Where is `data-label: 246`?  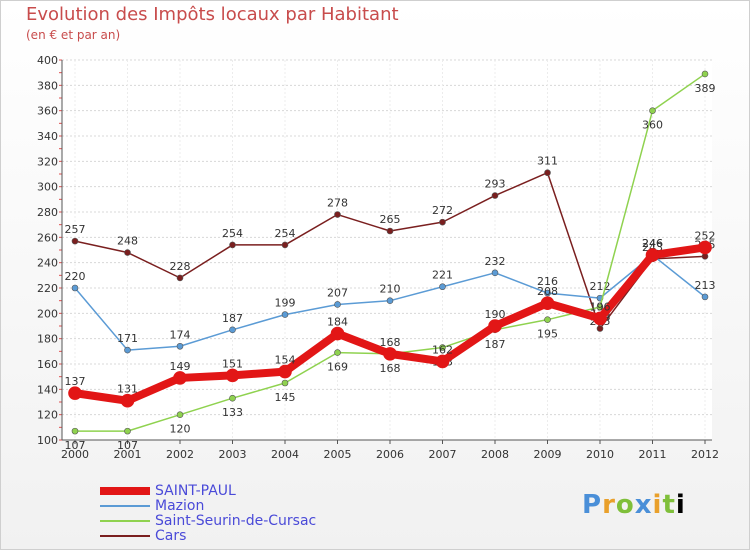 data-label: 246 is located at coordinates (652, 243).